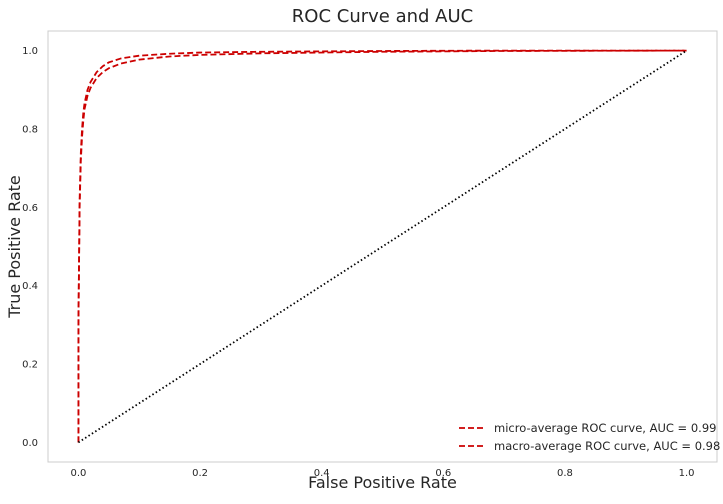 This screenshot has width=723, height=504. Describe the element at coordinates (443, 473) in the screenshot. I see `x-tick-label: 0.6` at that location.